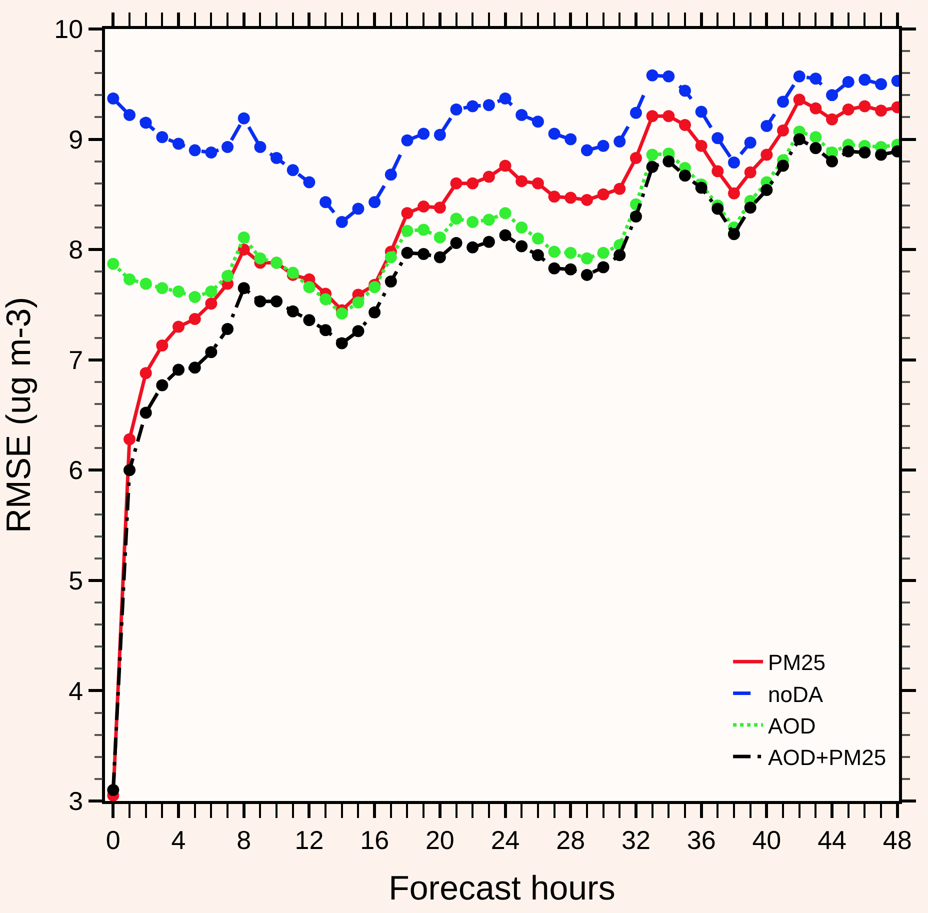 The height and width of the screenshot is (913, 928). Describe the element at coordinates (19, 415) in the screenshot. I see `y-axis-title: RMSE (ug m-3)` at that location.